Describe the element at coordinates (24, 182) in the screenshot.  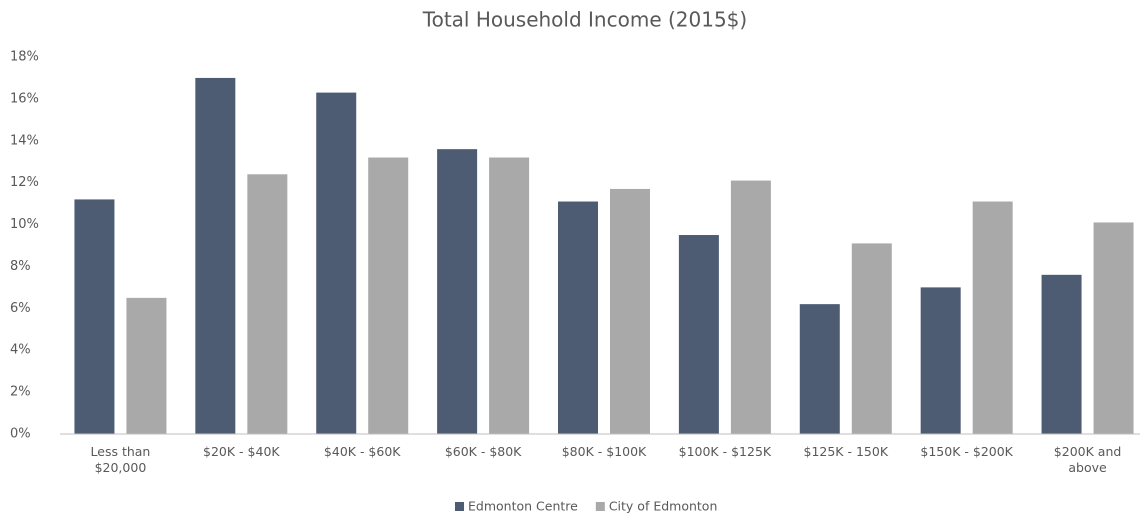
I see `y-tick-label: 12%` at that location.